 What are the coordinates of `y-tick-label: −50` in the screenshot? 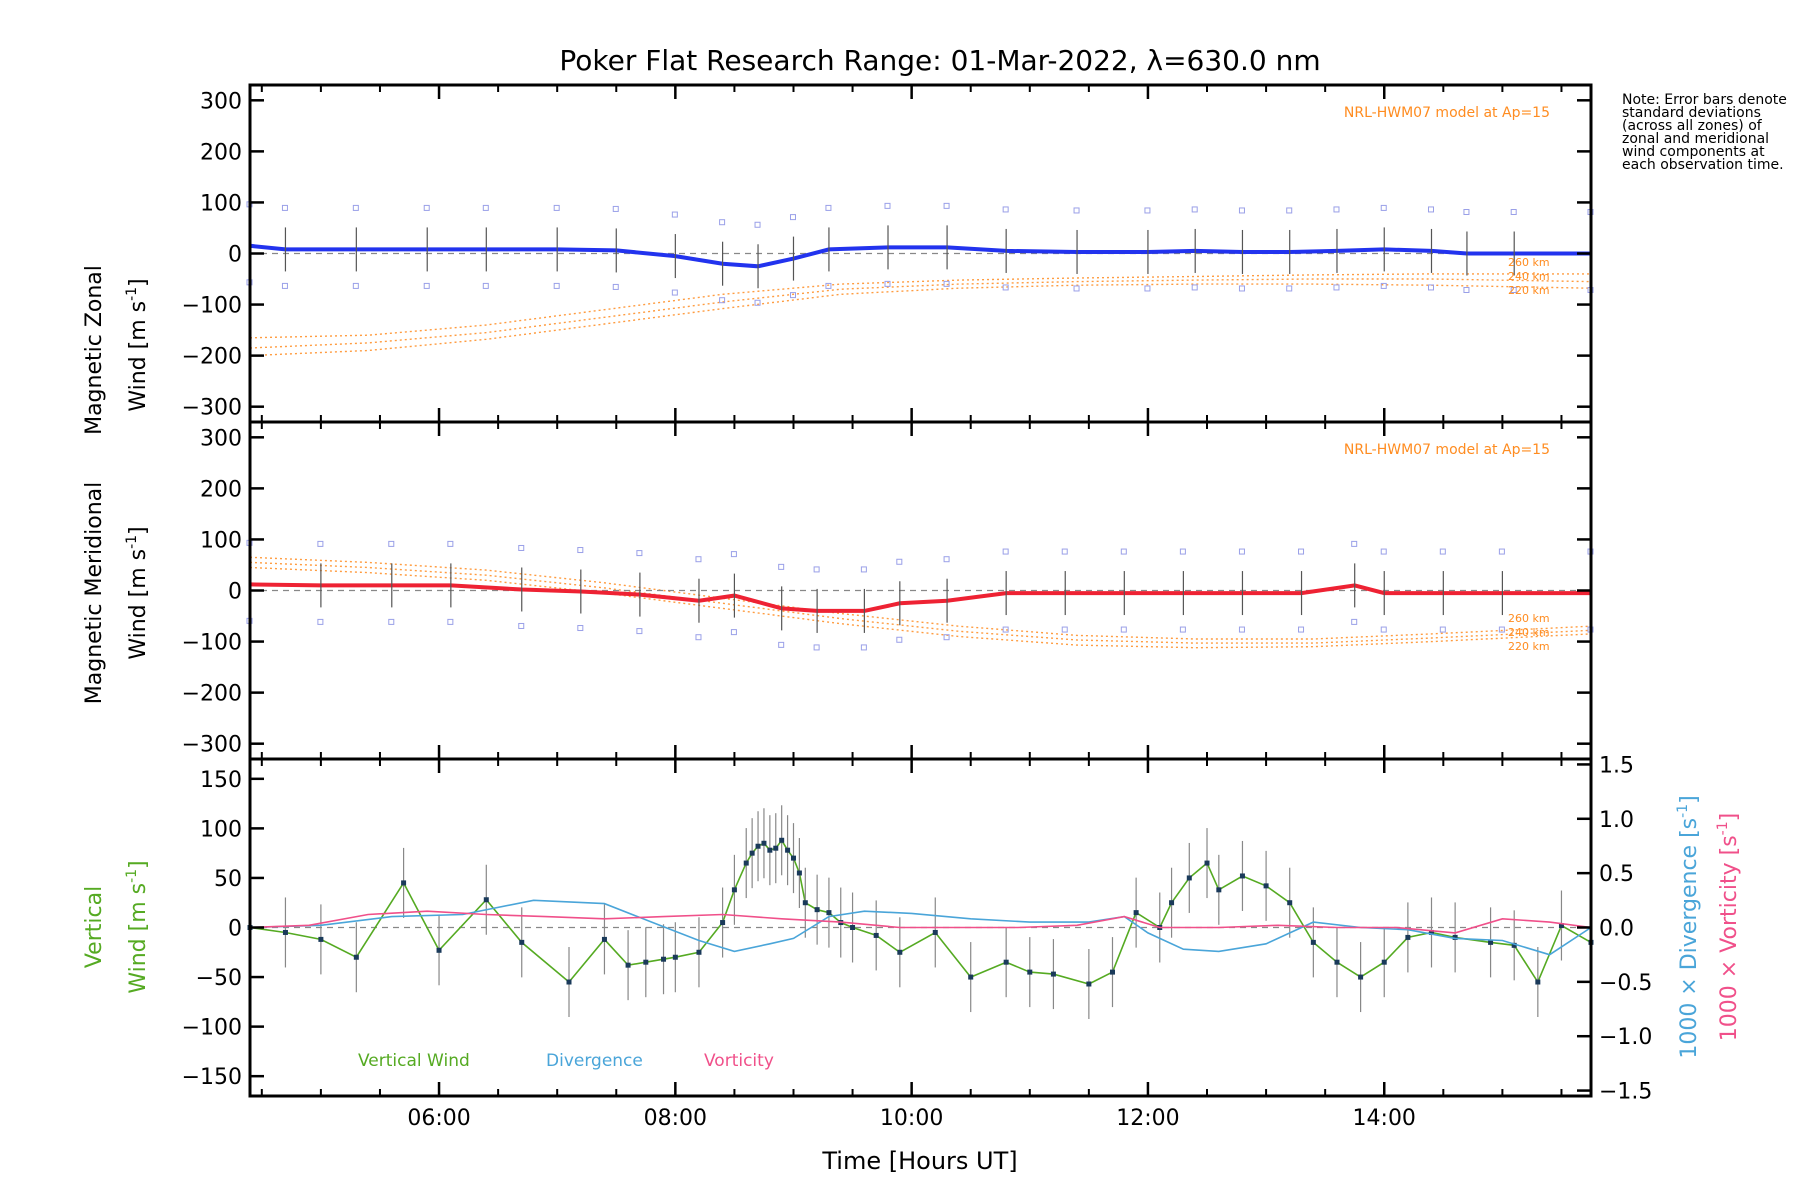 It's located at (219, 978).